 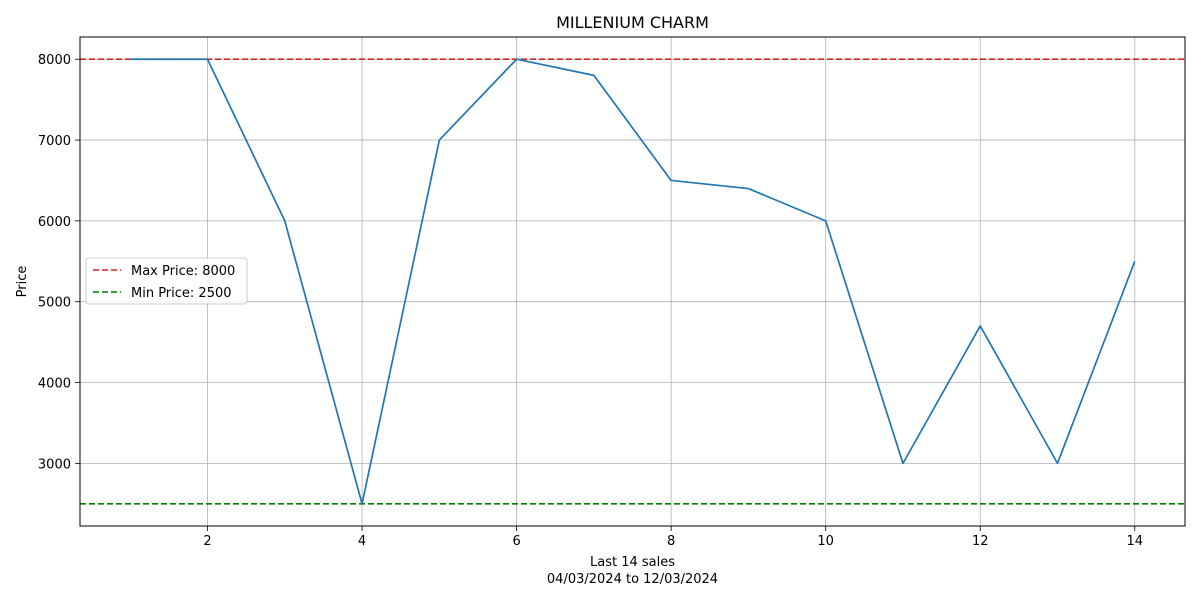 What do you see at coordinates (59, 262) in the screenshot?
I see `y-axis-ticks: 3000 4000 5000 6000 7000 8000` at bounding box center [59, 262].